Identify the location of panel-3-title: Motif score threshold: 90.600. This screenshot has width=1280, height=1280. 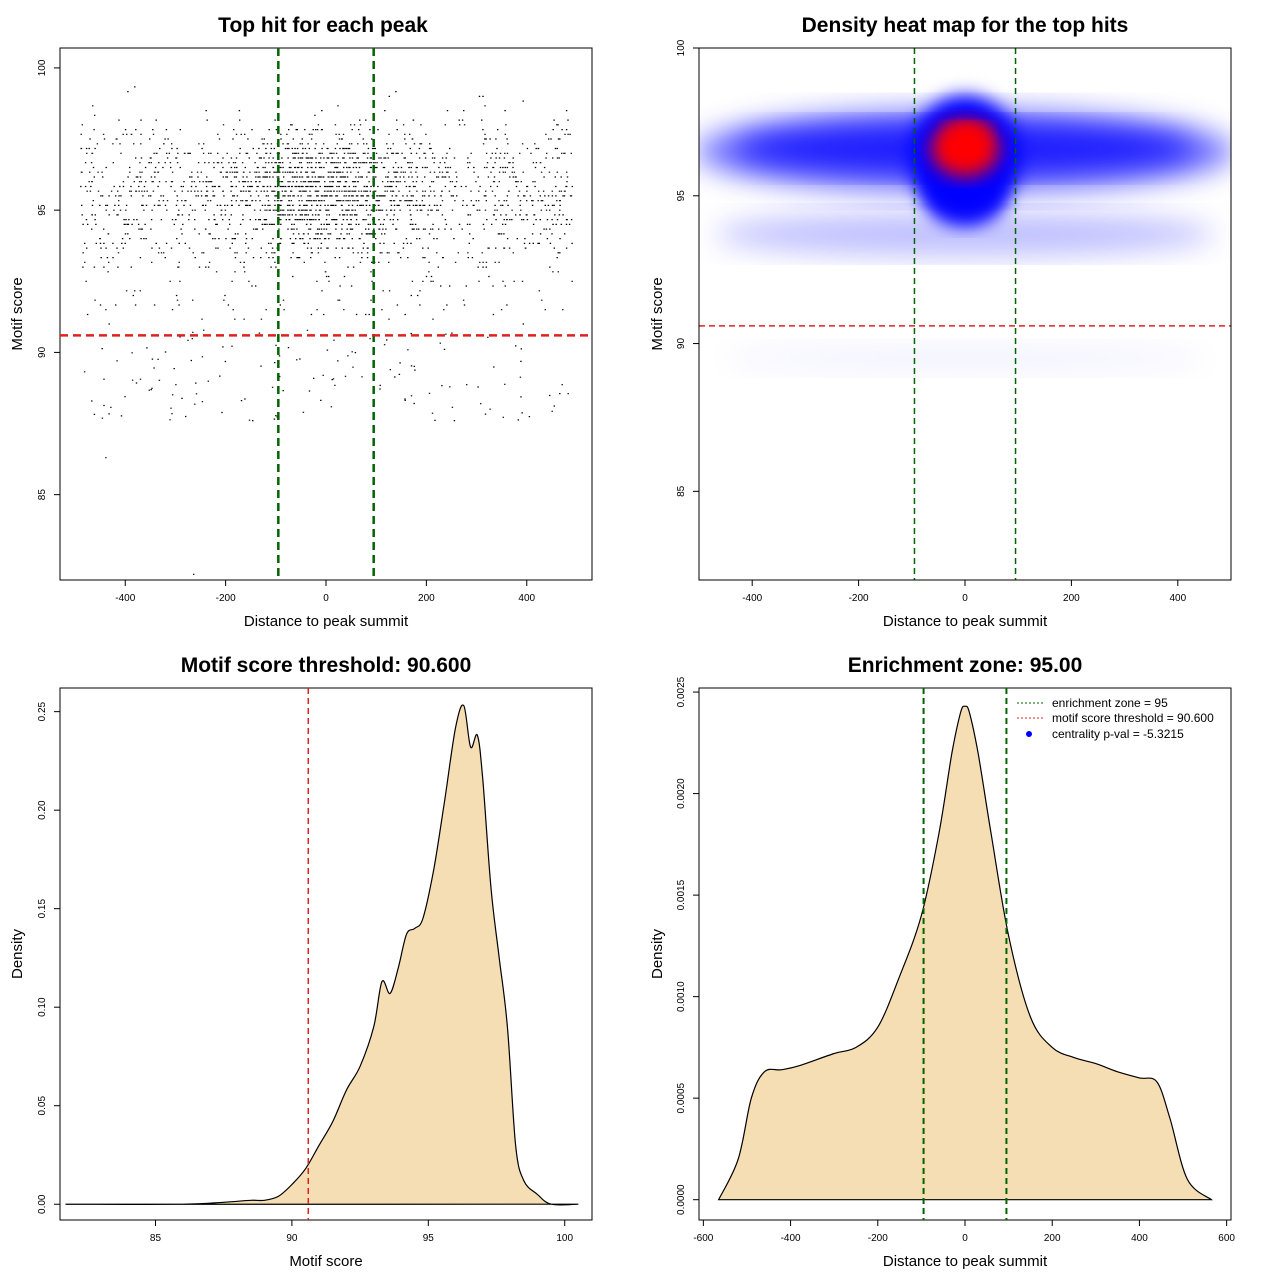
(326, 665).